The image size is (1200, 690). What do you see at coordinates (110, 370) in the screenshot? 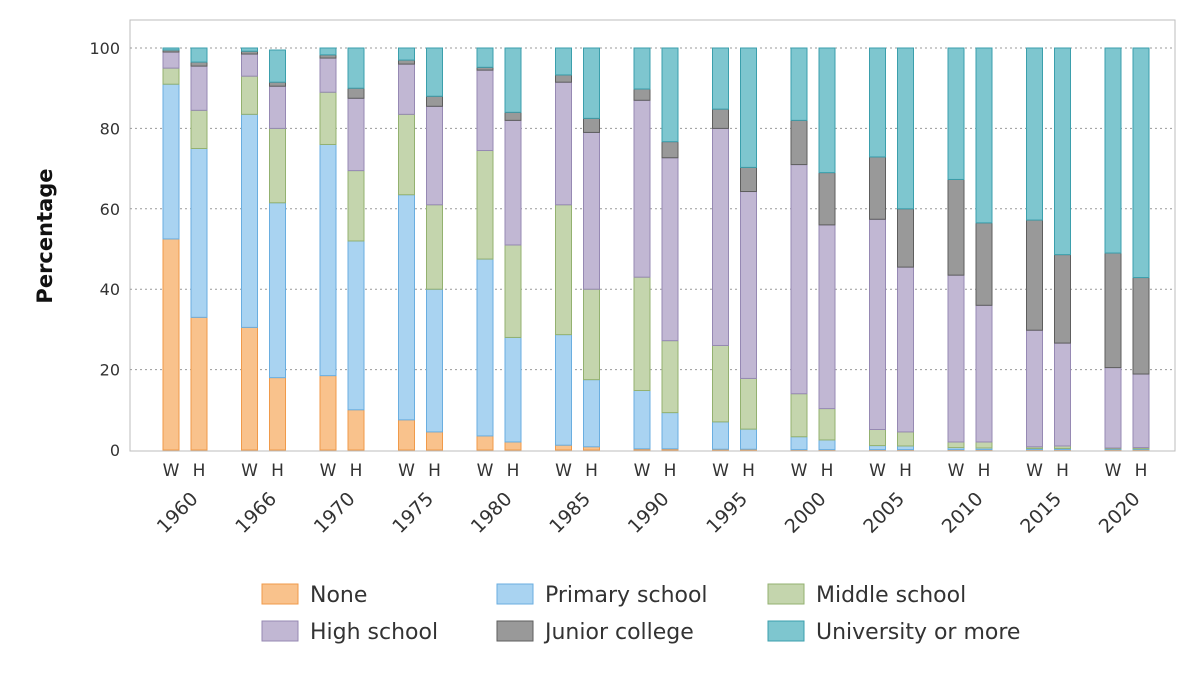
I see `y-tick-label: 20` at bounding box center [110, 370].